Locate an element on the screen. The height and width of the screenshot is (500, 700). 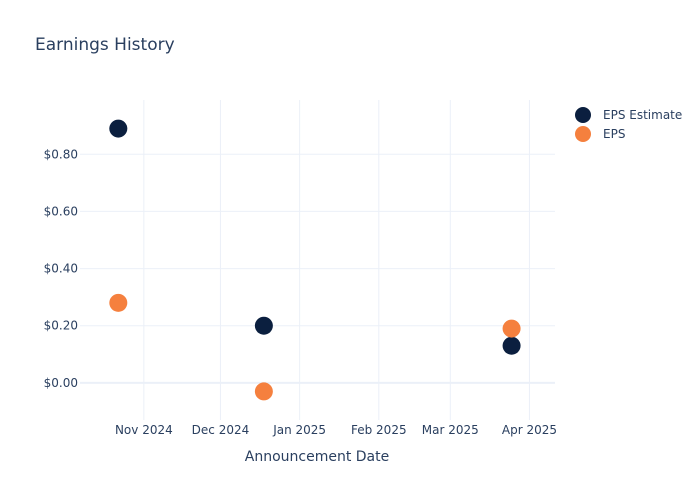
chart-title: Earnings History is located at coordinates (105, 45).